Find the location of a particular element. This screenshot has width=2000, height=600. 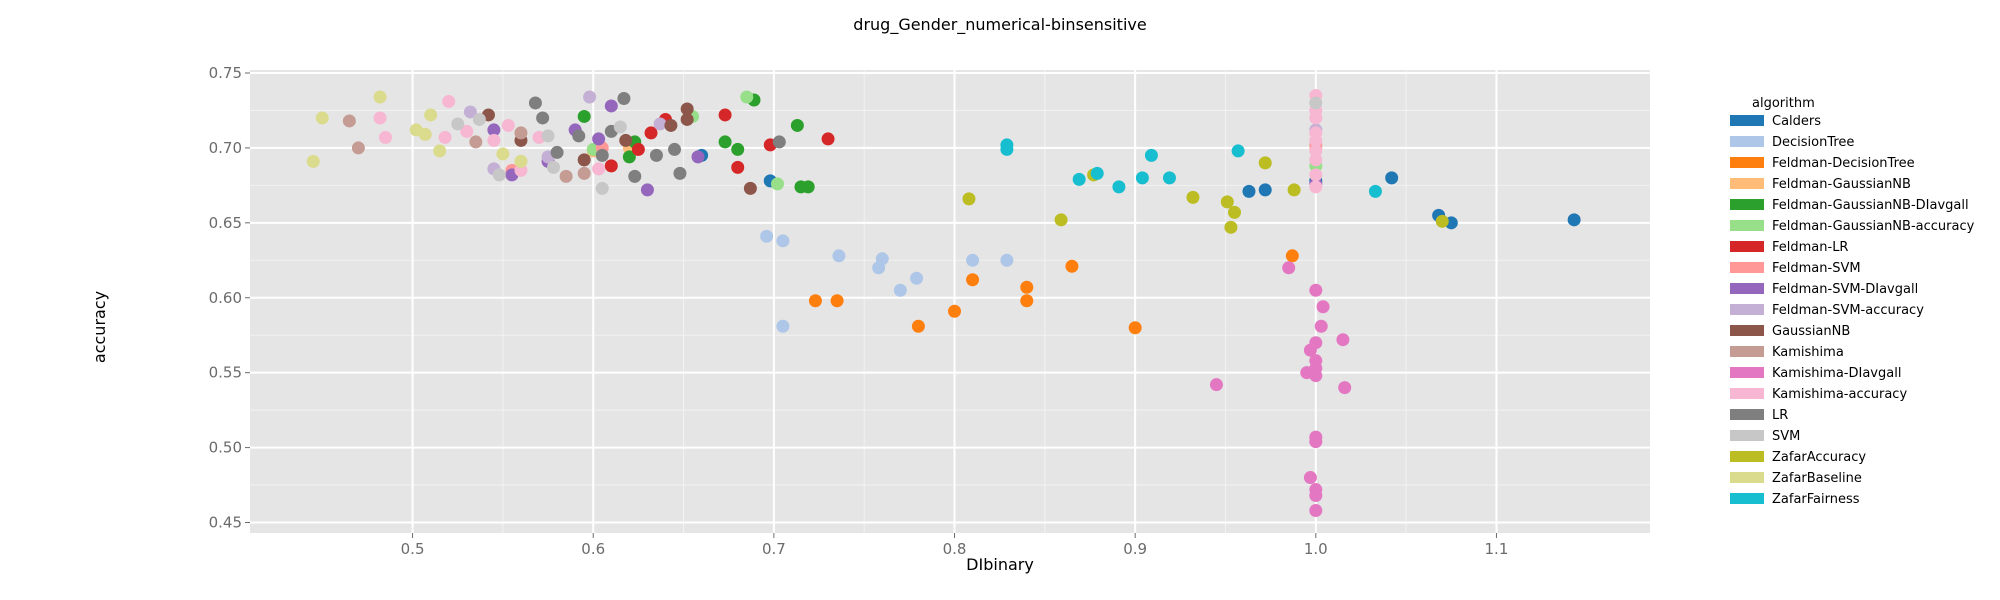

x-tick-label: 1.1 is located at coordinates (1497, 549).